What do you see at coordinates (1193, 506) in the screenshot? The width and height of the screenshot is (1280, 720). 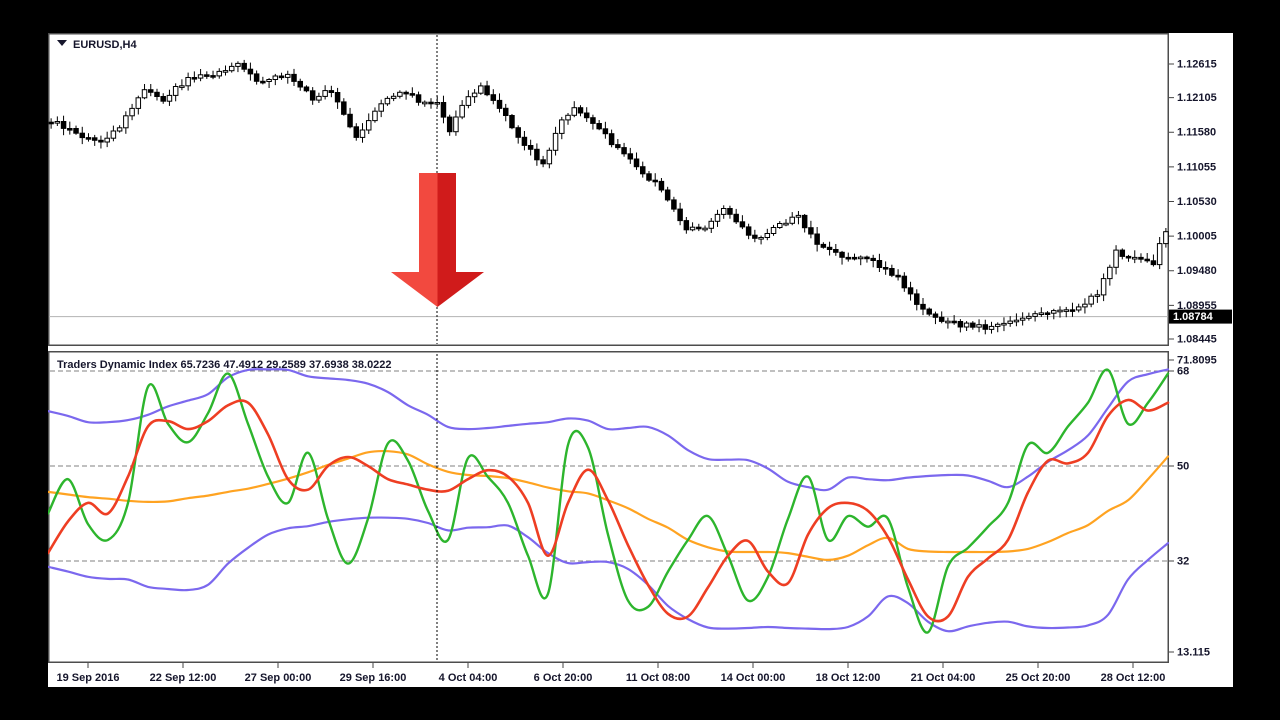 I see `indicator-axis-labels: 71.809568 50 32 13.115` at bounding box center [1193, 506].